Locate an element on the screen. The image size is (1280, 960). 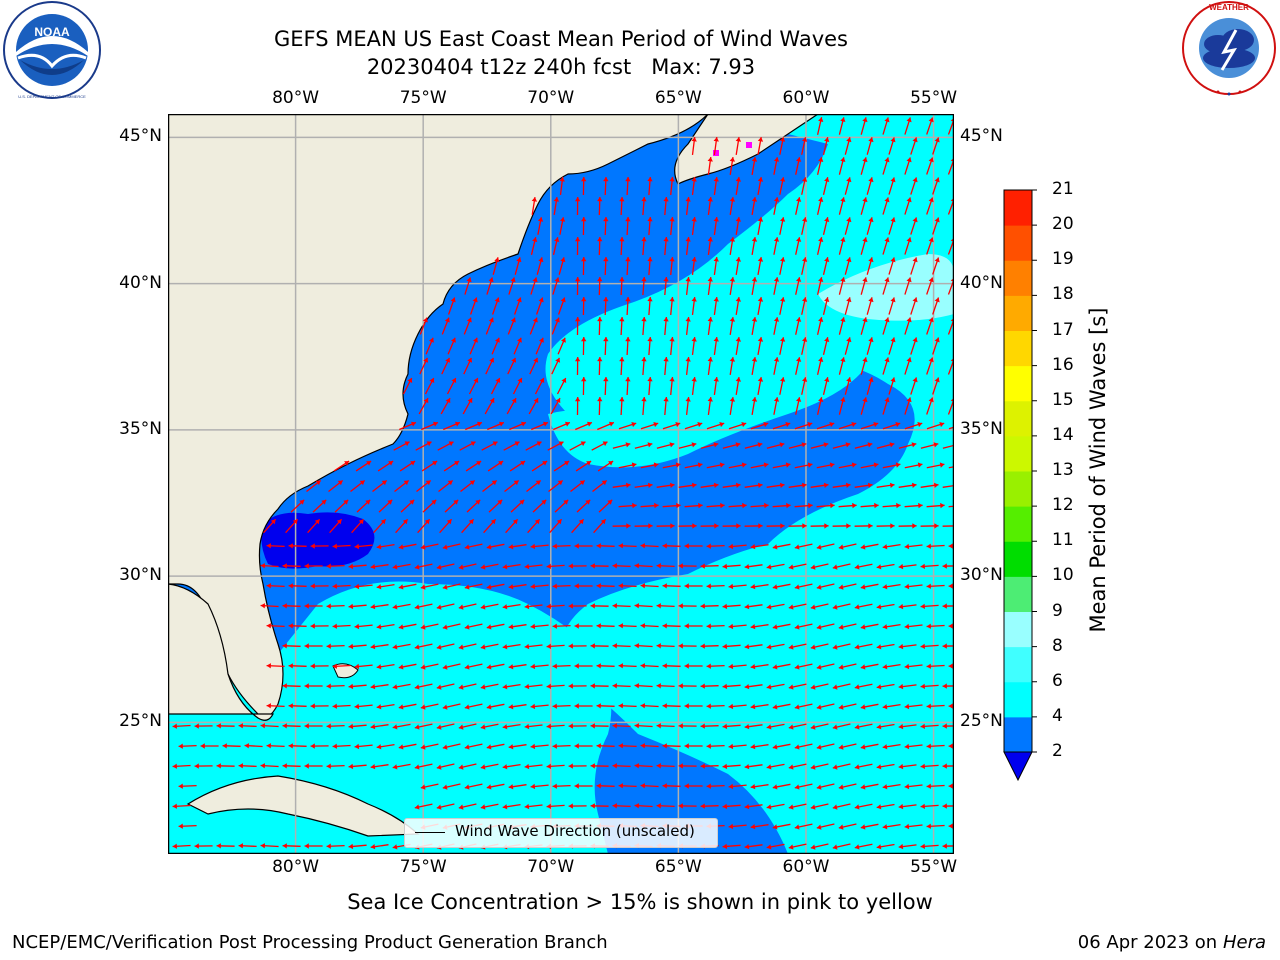
bahamas-land is located at coordinates (345, 671).